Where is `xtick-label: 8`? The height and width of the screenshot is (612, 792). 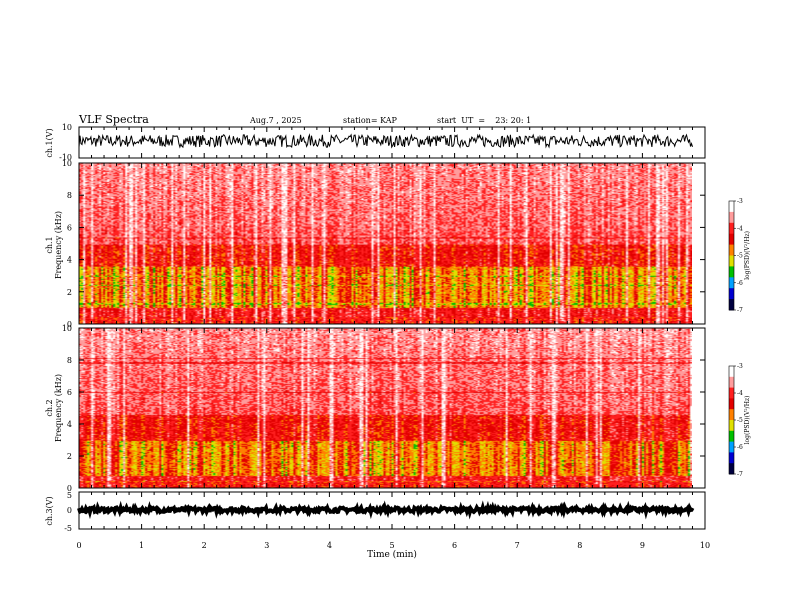
xtick-label: 8 is located at coordinates (579, 545).